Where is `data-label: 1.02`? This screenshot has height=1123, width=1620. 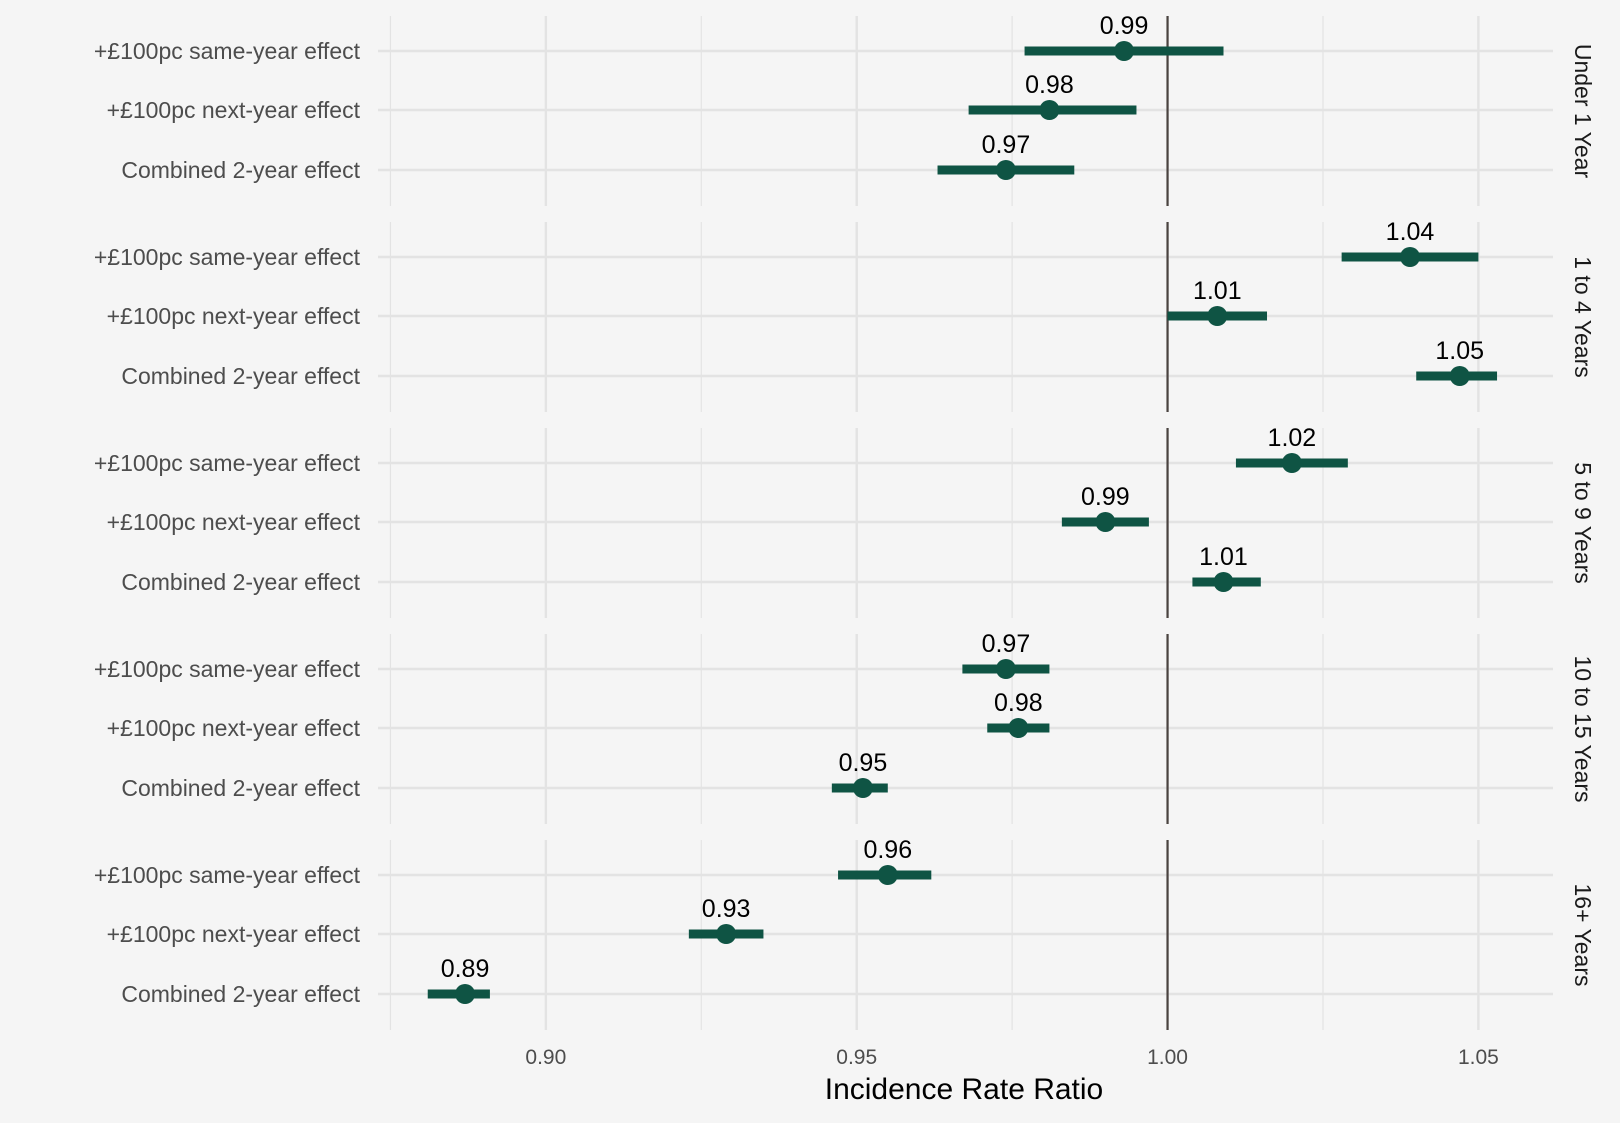
data-label: 1.02 is located at coordinates (1292, 438).